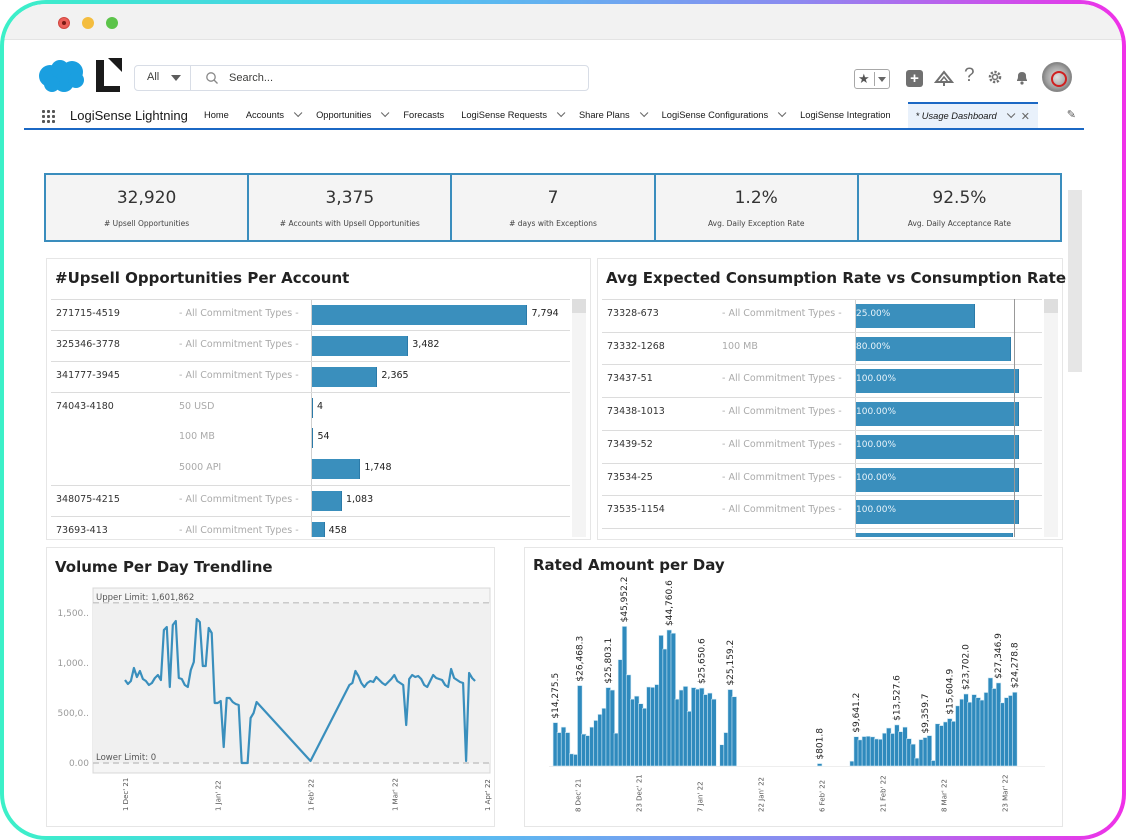  What do you see at coordinates (727, 115) in the screenshot?
I see `nav-tab-logisense-configurations: LogiSense Configurations` at bounding box center [727, 115].